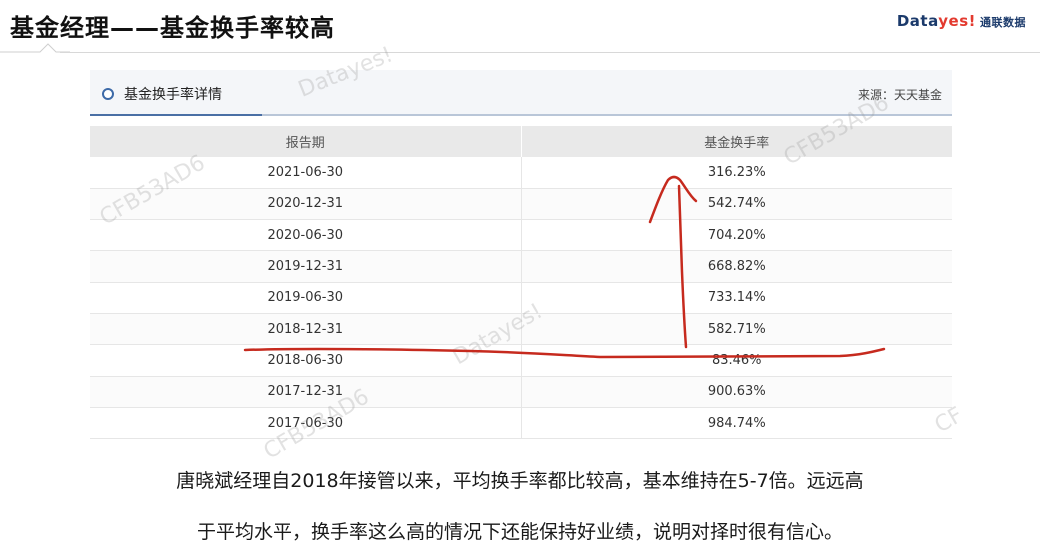 The height and width of the screenshot is (548, 1040). I want to click on cell-turnover: 984.74%, so click(736, 423).